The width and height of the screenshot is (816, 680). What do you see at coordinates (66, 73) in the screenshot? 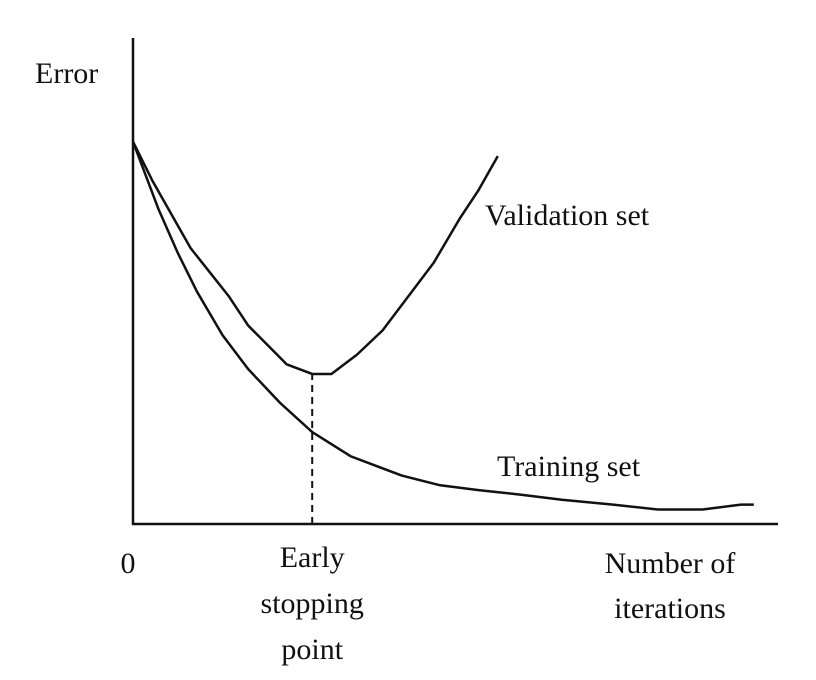
I see `y-axis-label: Error` at bounding box center [66, 73].